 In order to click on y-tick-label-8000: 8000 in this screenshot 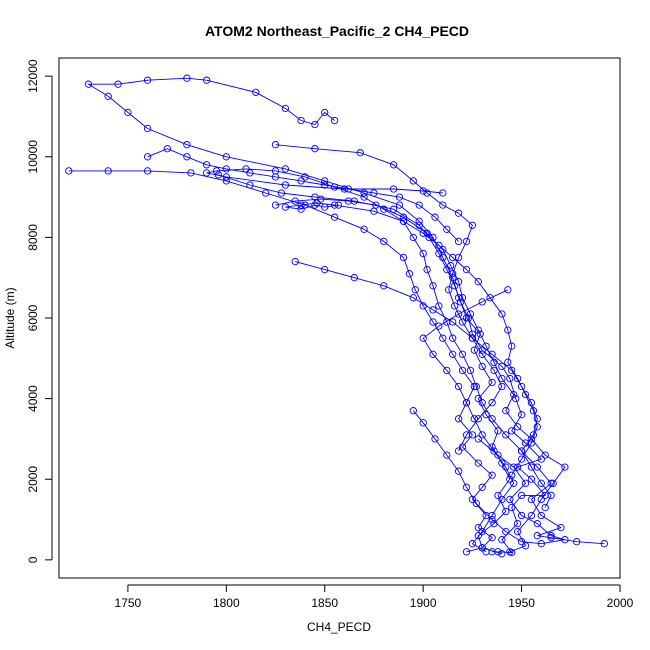, I will do `click(33, 237)`.